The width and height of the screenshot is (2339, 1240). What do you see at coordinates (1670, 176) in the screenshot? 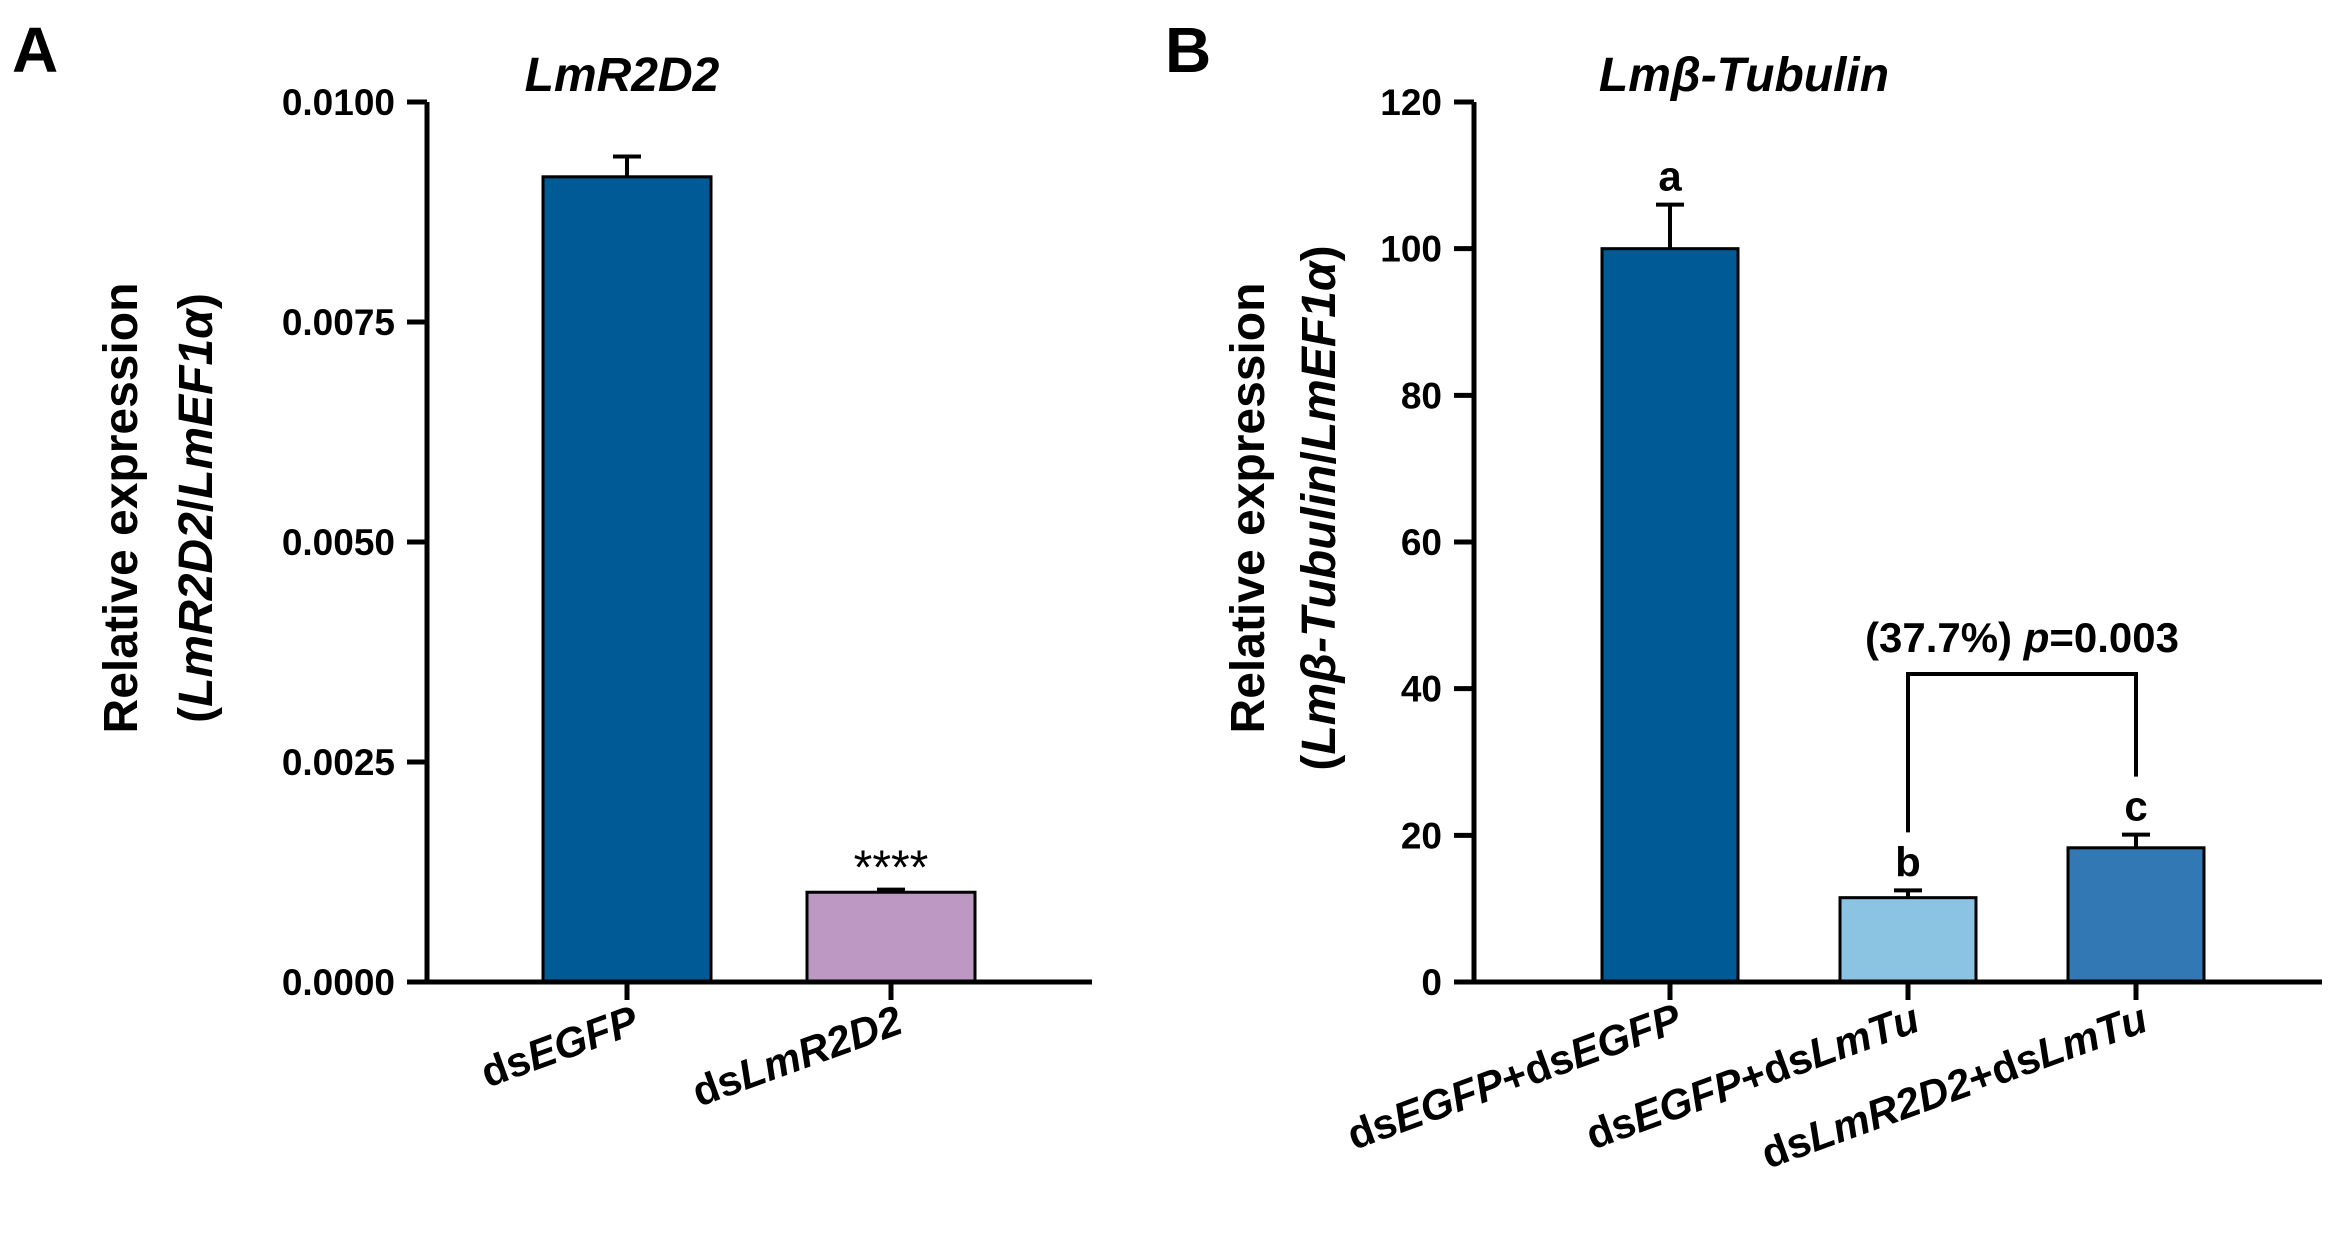
I see `bar-annotation: a` at bounding box center [1670, 176].